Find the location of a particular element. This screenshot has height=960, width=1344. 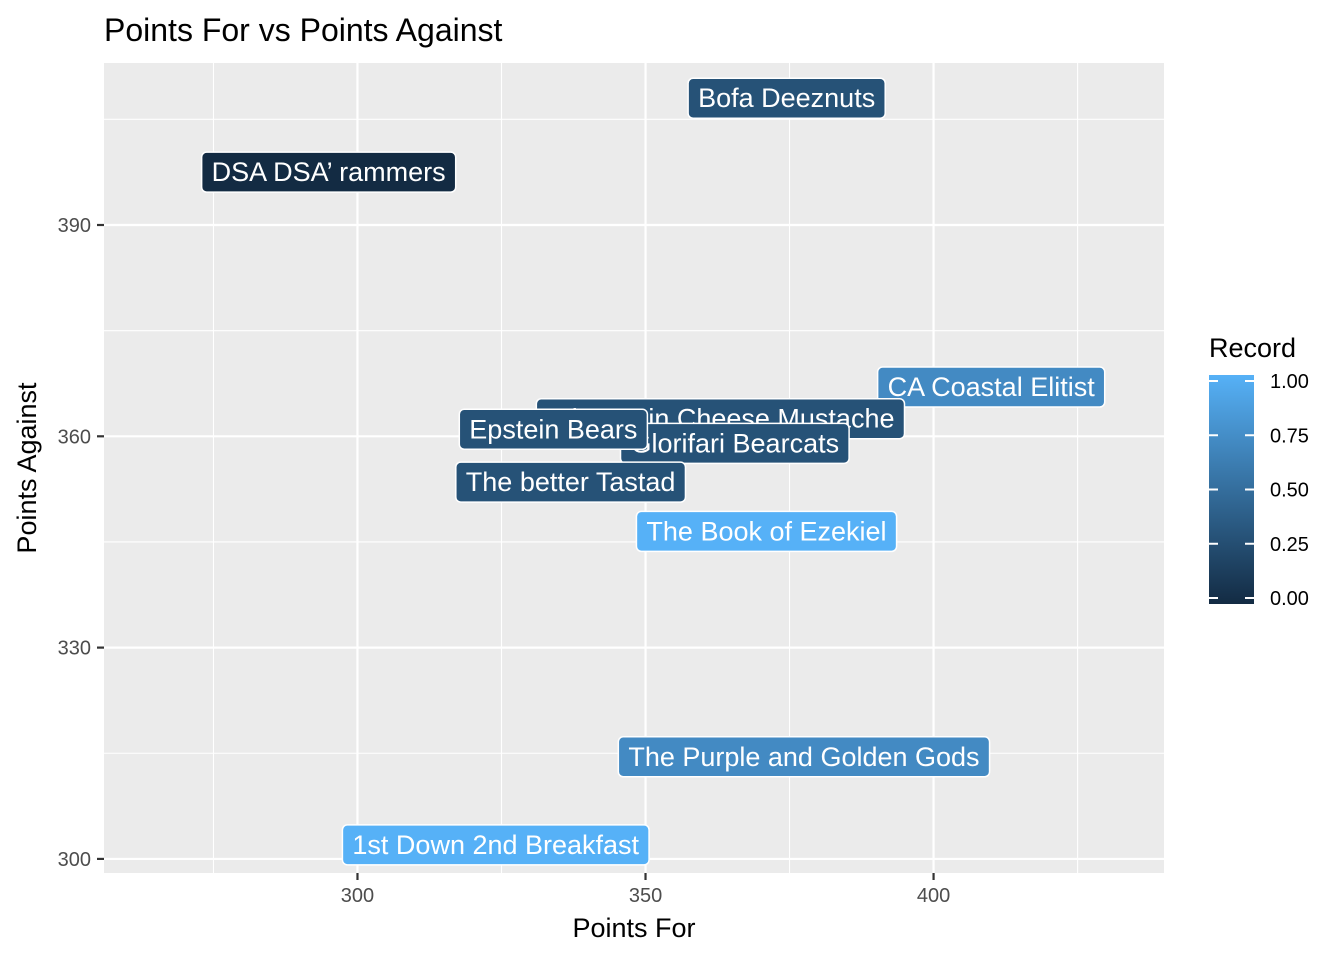

label-text: The better Tastad is located at coordinates (571, 482).